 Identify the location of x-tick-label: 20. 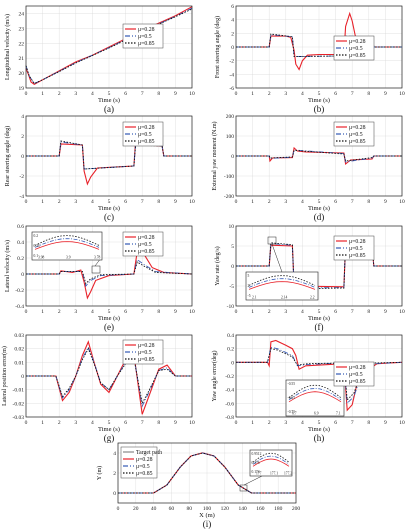
(136, 509).